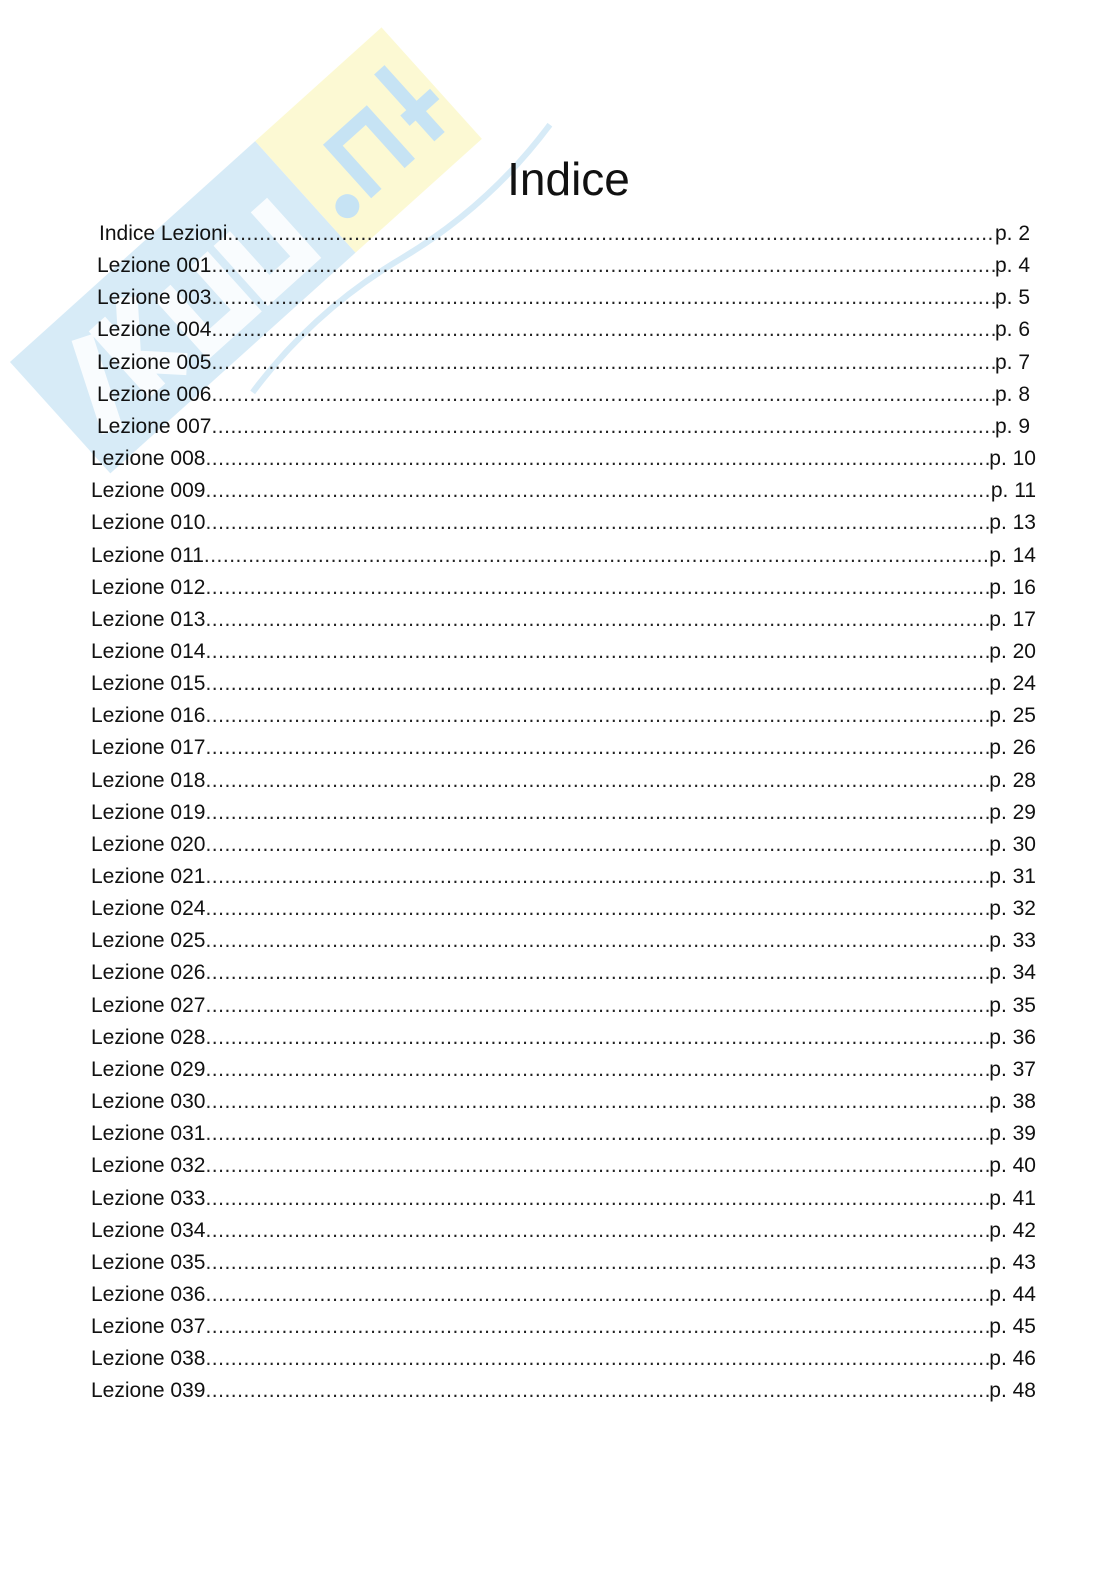 Image resolution: width=1117 pixels, height=1579 pixels. What do you see at coordinates (1012, 298) in the screenshot?
I see `toc-entry-page: p. 5` at bounding box center [1012, 298].